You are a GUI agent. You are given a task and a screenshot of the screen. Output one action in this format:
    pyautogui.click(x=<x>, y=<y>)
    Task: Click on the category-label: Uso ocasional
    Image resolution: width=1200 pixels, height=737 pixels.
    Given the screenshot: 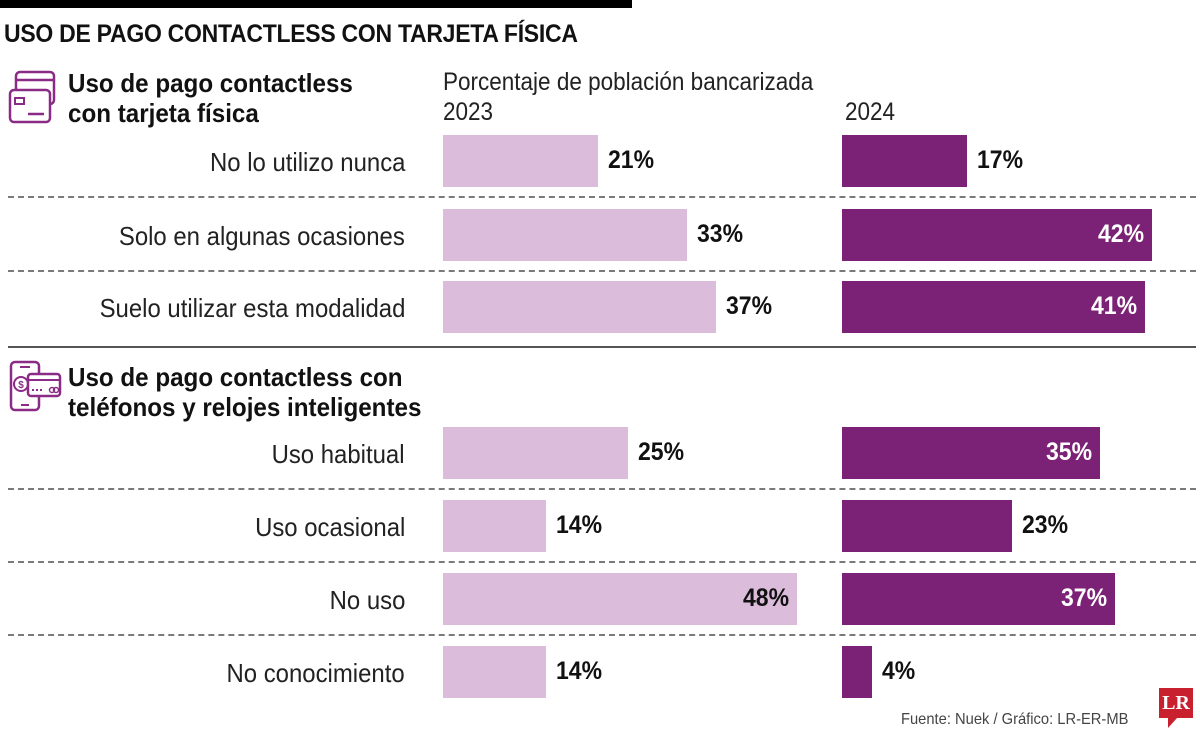 What is the action you would take?
    pyautogui.click(x=329, y=527)
    